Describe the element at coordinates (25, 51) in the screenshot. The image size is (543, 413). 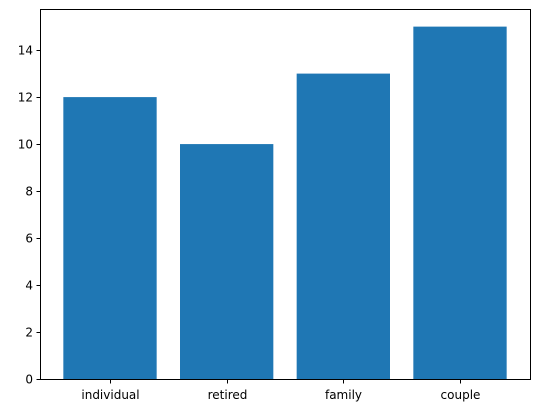
I see `y-tick-label: 14` at that location.